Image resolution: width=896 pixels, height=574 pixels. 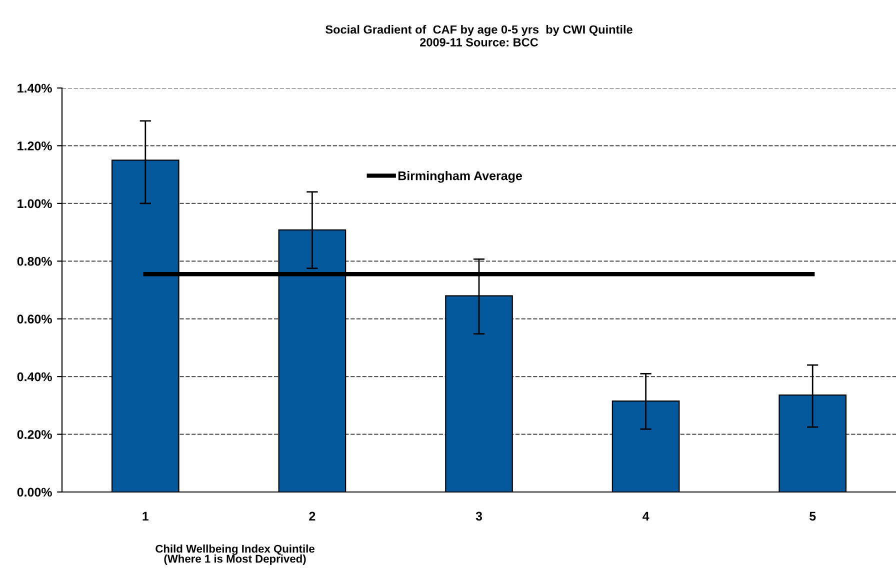 I want to click on x-tick-label: 1, so click(x=145, y=516).